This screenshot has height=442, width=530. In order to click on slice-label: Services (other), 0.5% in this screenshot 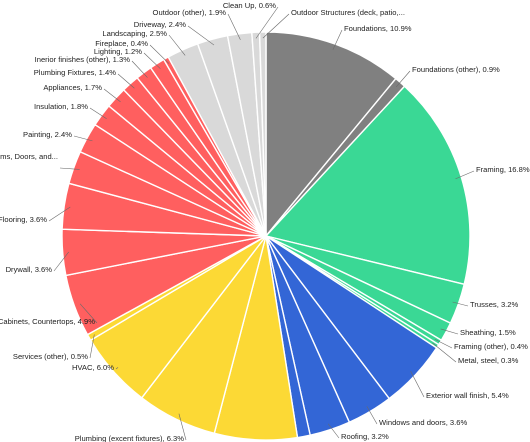, I will do `click(50, 356)`.